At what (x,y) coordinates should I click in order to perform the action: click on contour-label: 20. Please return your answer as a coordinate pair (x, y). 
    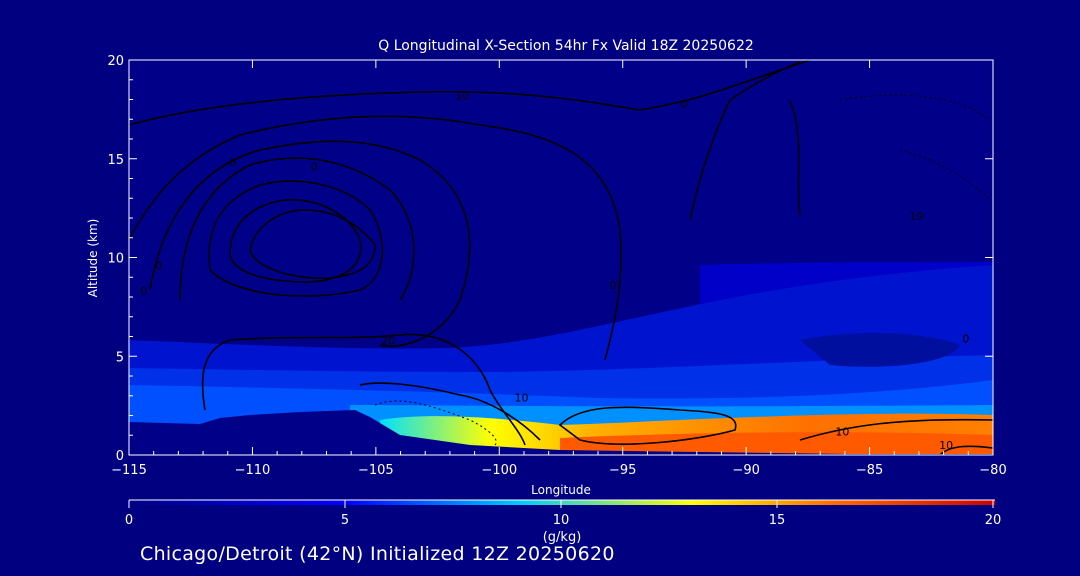
    Looking at the image, I should click on (388, 340).